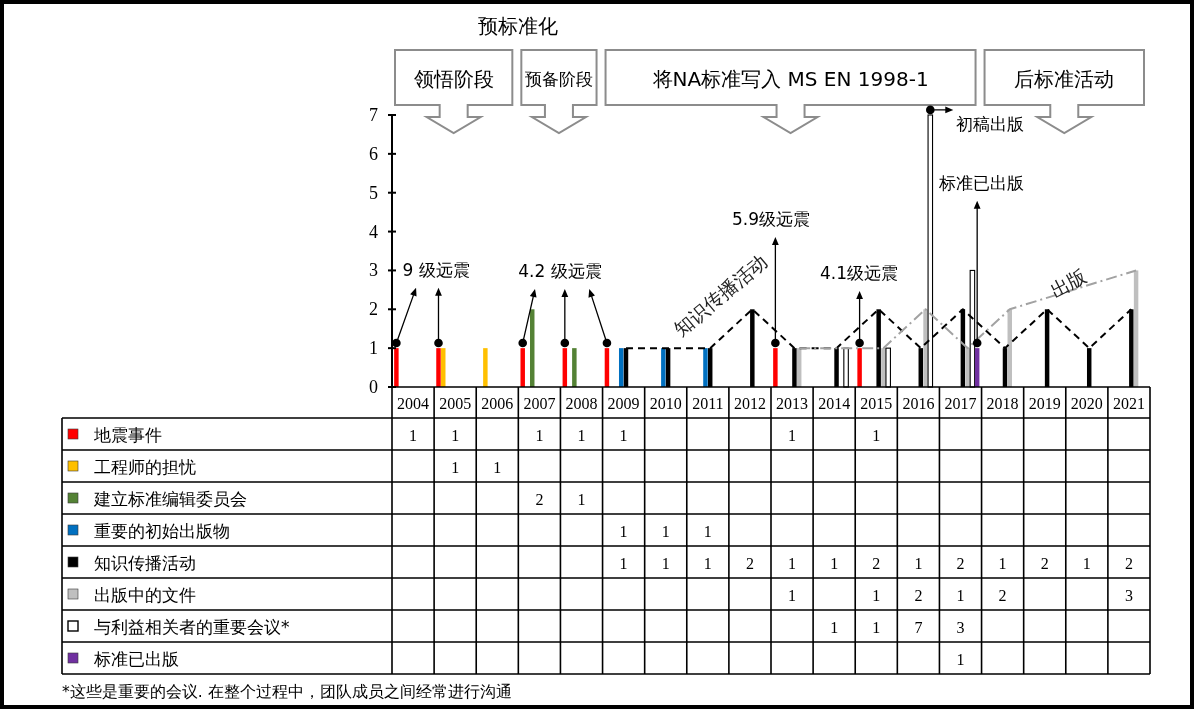 Image resolution: width=1196 pixels, height=712 pixels. What do you see at coordinates (560, 271) in the screenshot?
I see `annotation: 4.2 级远震` at bounding box center [560, 271].